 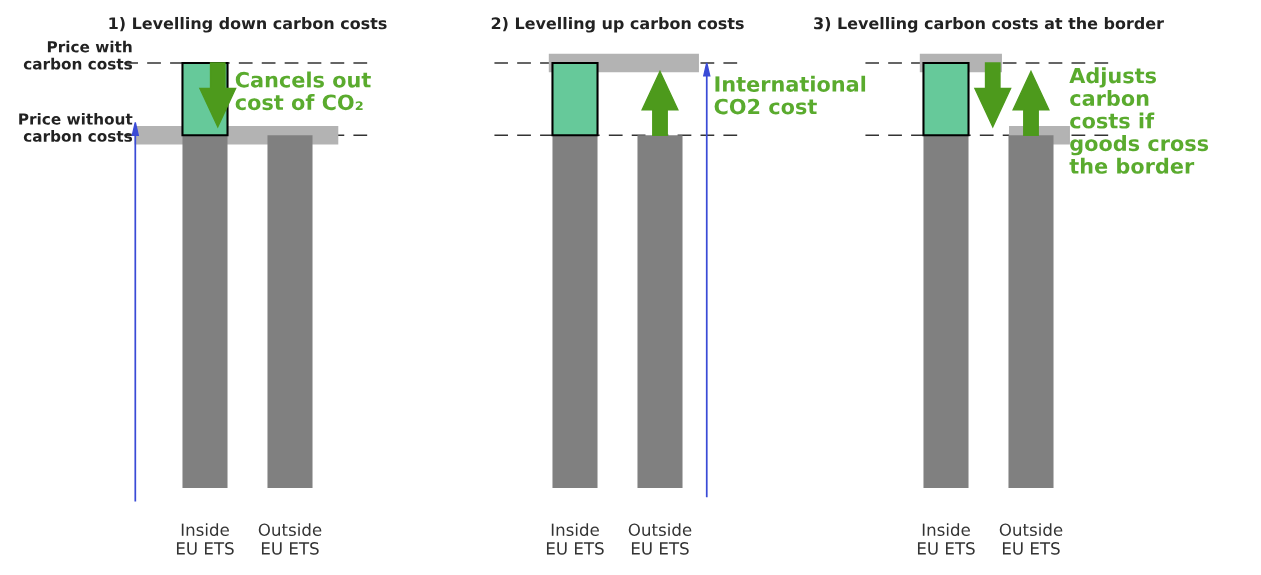 I want to click on ref-line-label: Price with carbon costs, so click(x=78, y=55).